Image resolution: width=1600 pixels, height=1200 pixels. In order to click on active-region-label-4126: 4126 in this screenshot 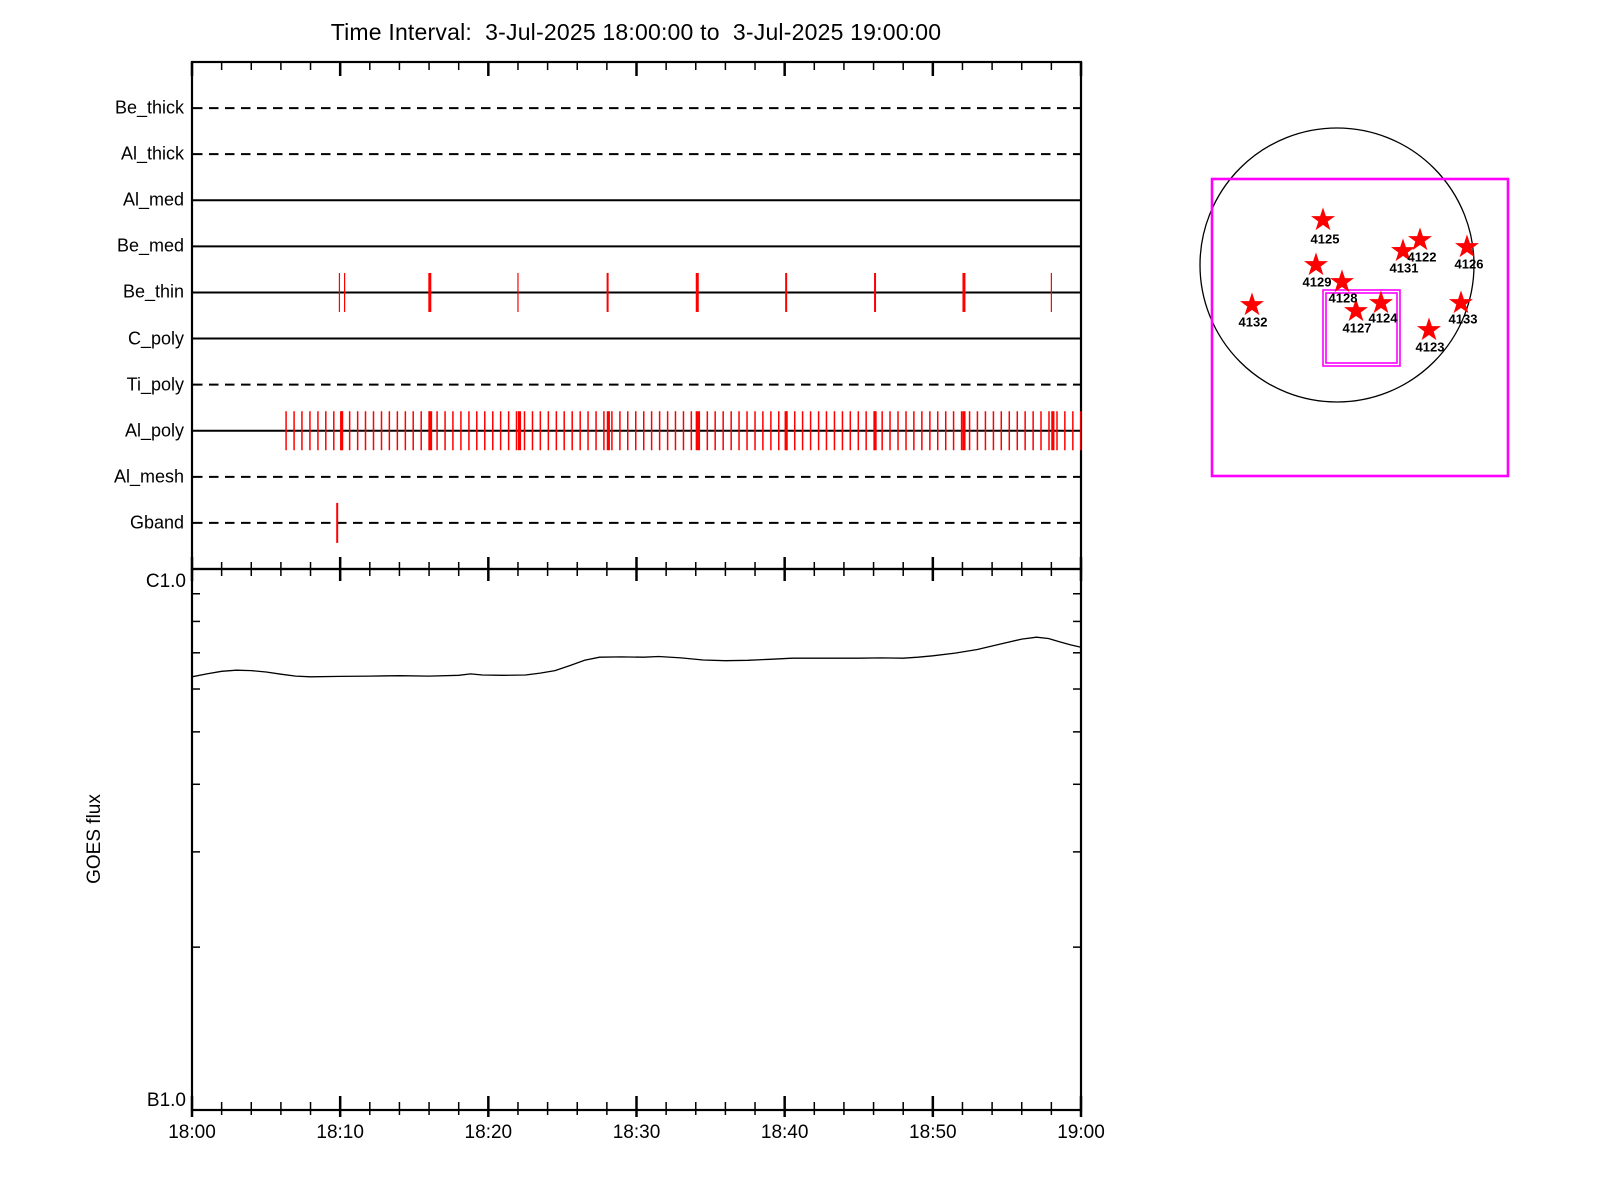, I will do `click(1469, 264)`.